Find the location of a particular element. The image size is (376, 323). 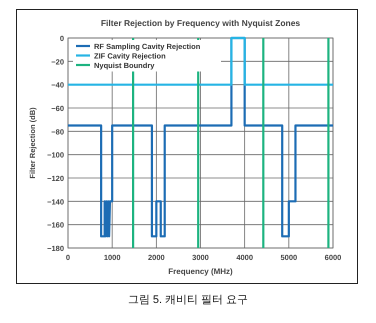

chart-title: Filter Rejection by Frequency with Nyquist Zones is located at coordinates (200, 23).